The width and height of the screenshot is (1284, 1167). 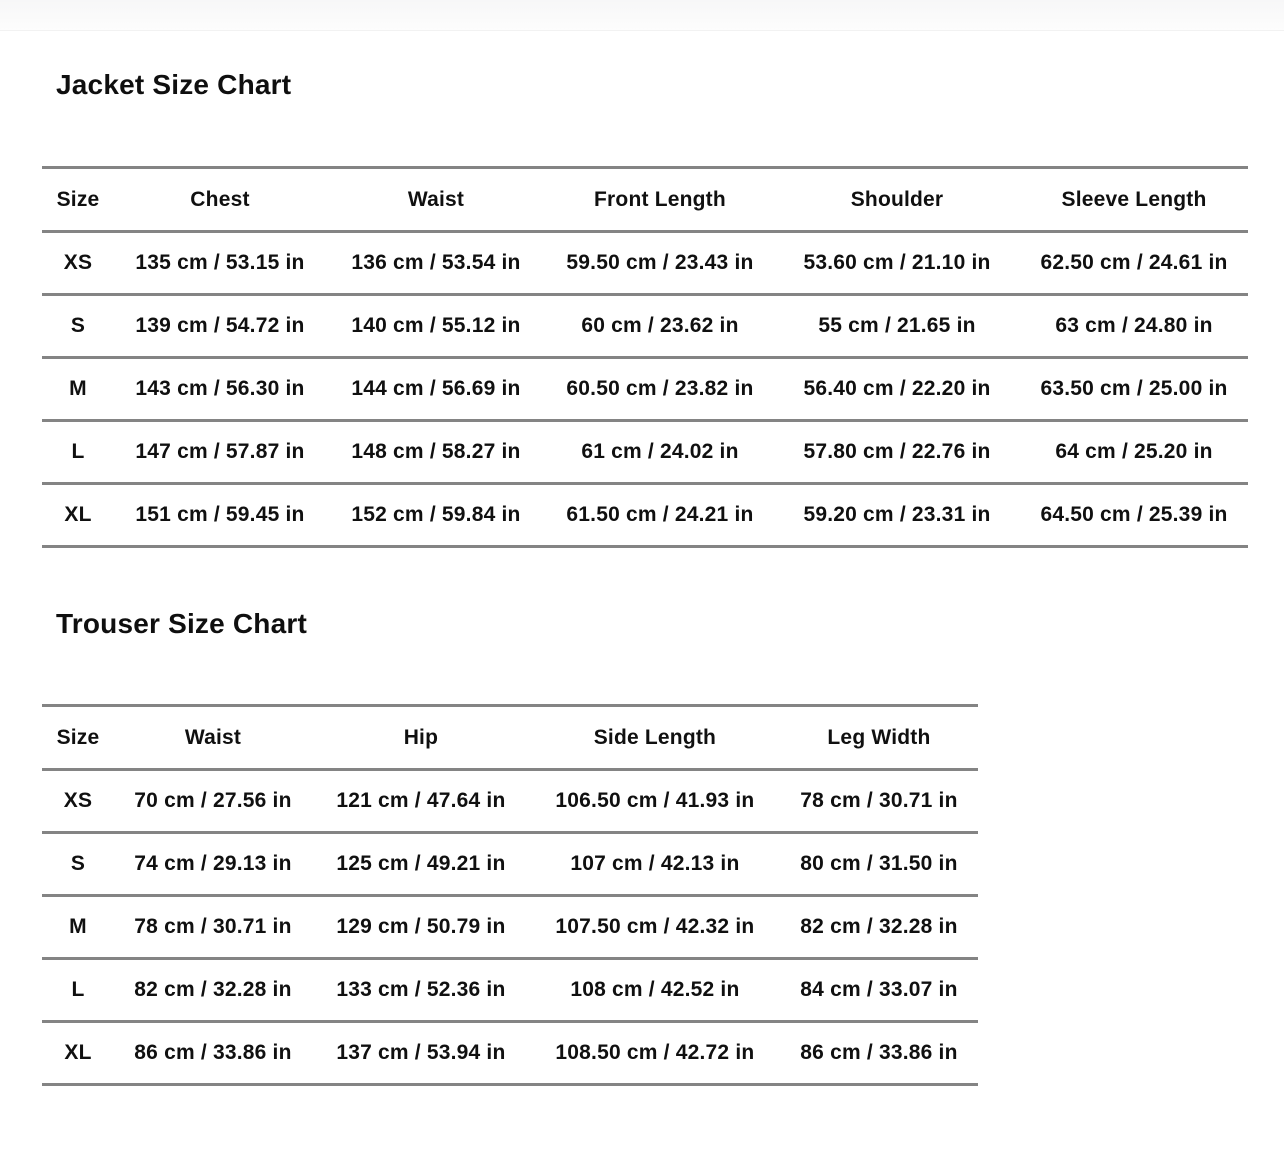 What do you see at coordinates (655, 926) in the screenshot?
I see `measurement-cell: 107.50 cm / 42.32 in` at bounding box center [655, 926].